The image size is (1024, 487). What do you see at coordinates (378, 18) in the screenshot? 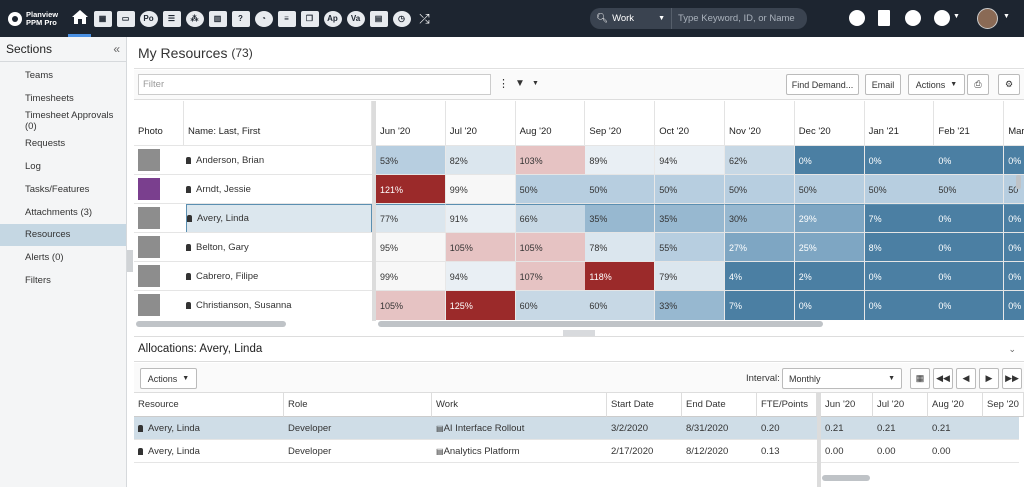
I see `building-icon: ▤` at bounding box center [378, 18].